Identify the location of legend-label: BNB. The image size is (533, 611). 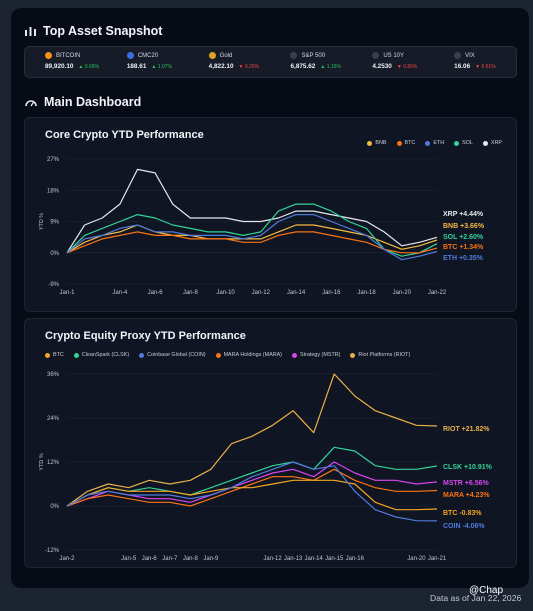
(381, 143).